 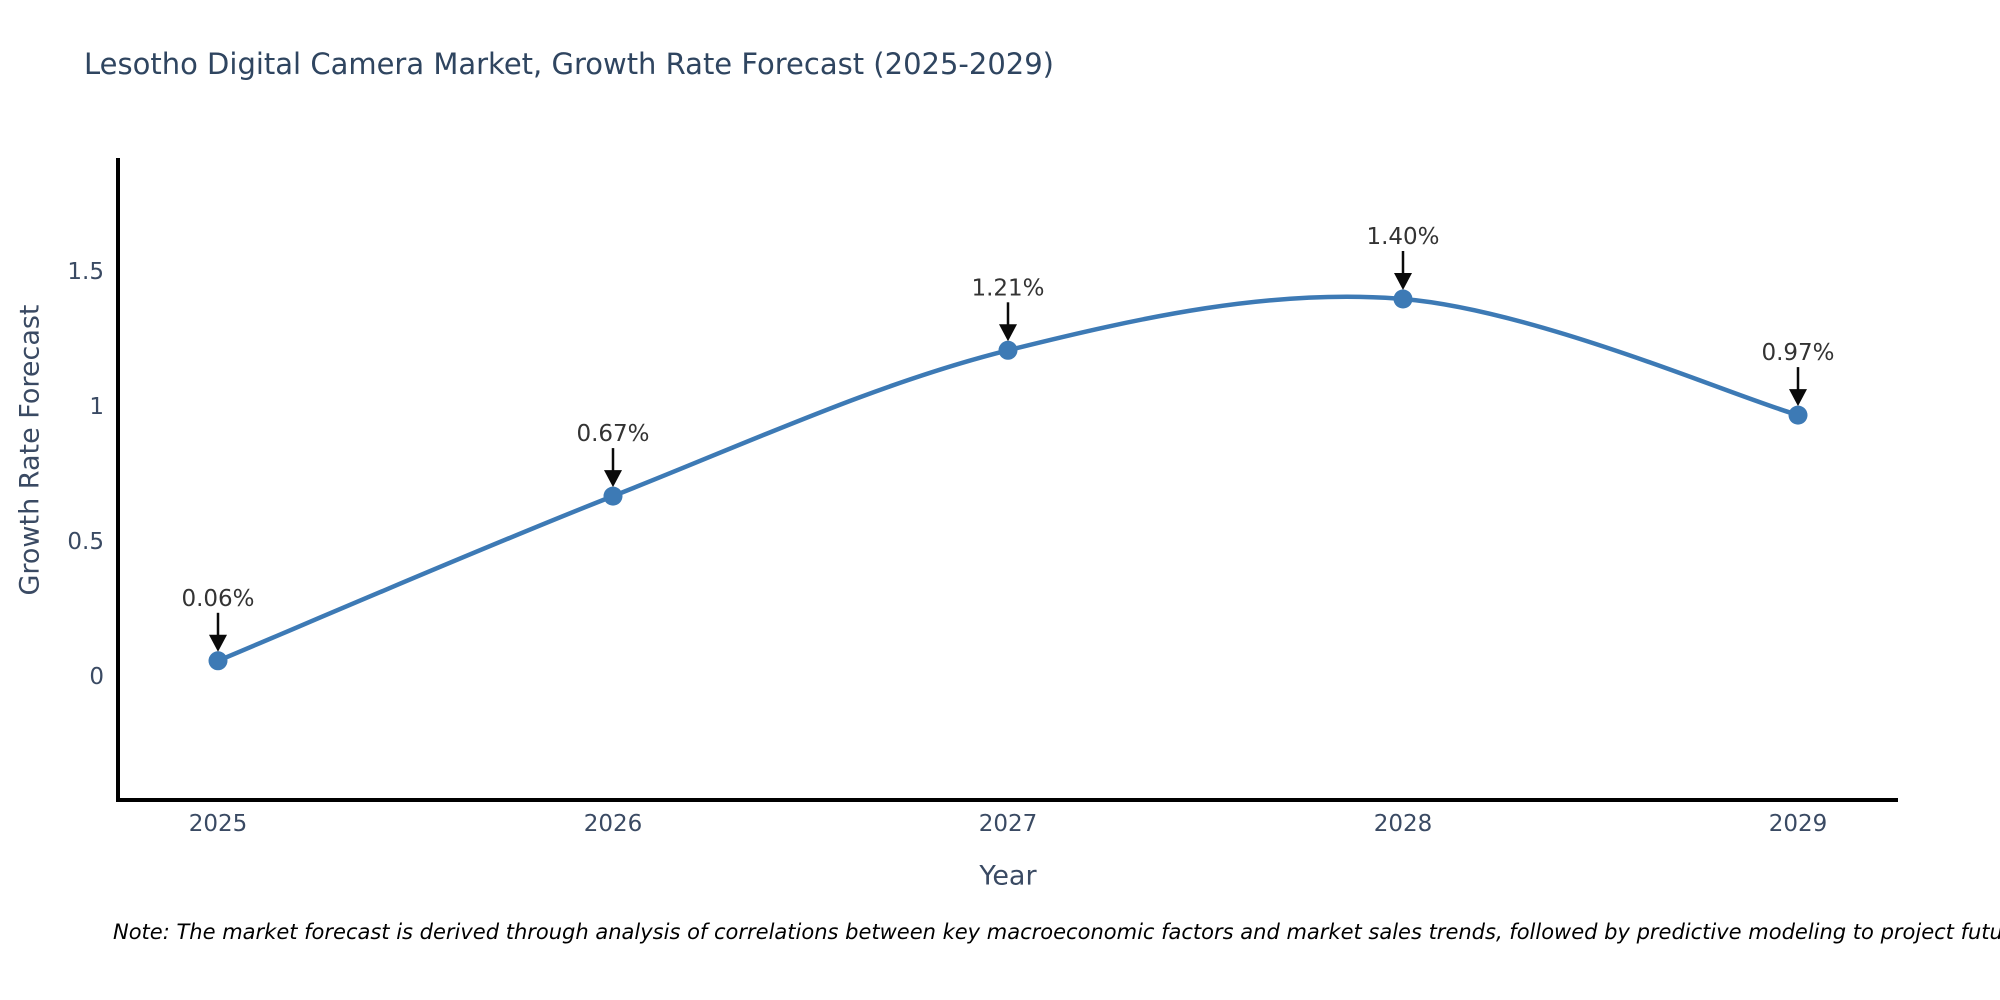 I want to click on data-point-marker-2029, so click(x=1798, y=415).